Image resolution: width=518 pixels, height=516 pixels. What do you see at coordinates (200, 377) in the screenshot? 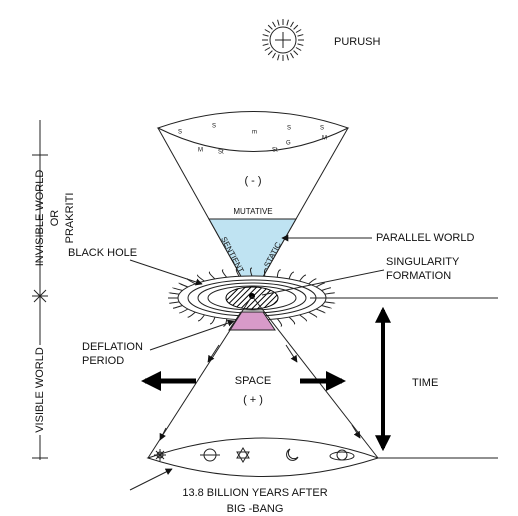
I see `cone-edge` at bounding box center [200, 377].